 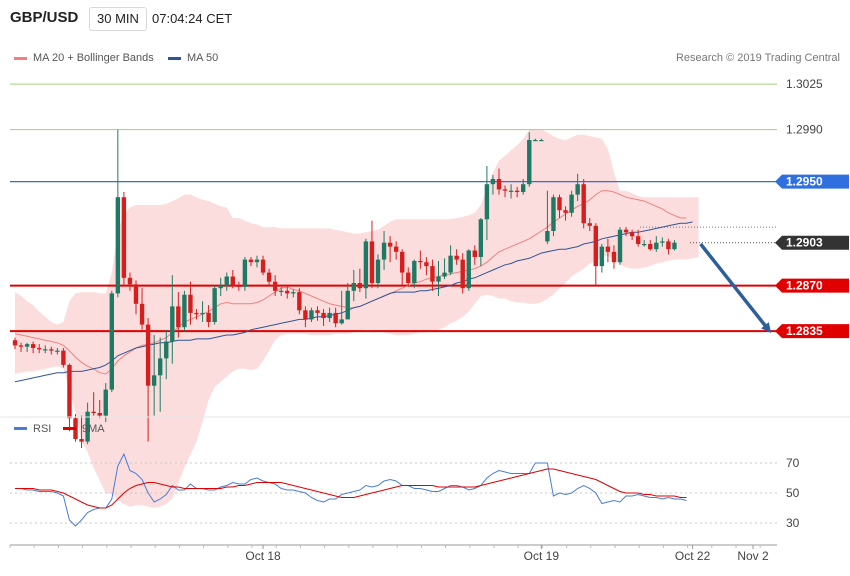 I want to click on level-label-1.3025: 1.3025, so click(x=804, y=84).